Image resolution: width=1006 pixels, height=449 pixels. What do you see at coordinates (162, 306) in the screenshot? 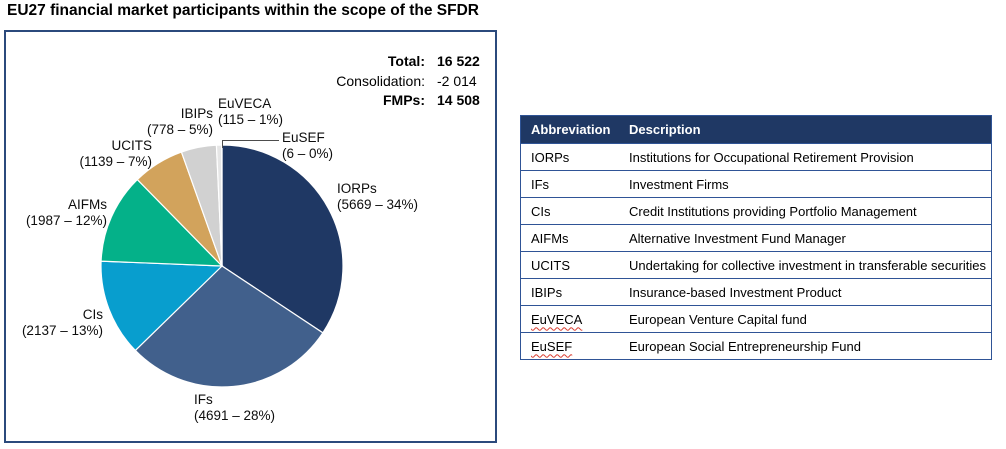
I see `pie-slice-cis` at bounding box center [162, 306].